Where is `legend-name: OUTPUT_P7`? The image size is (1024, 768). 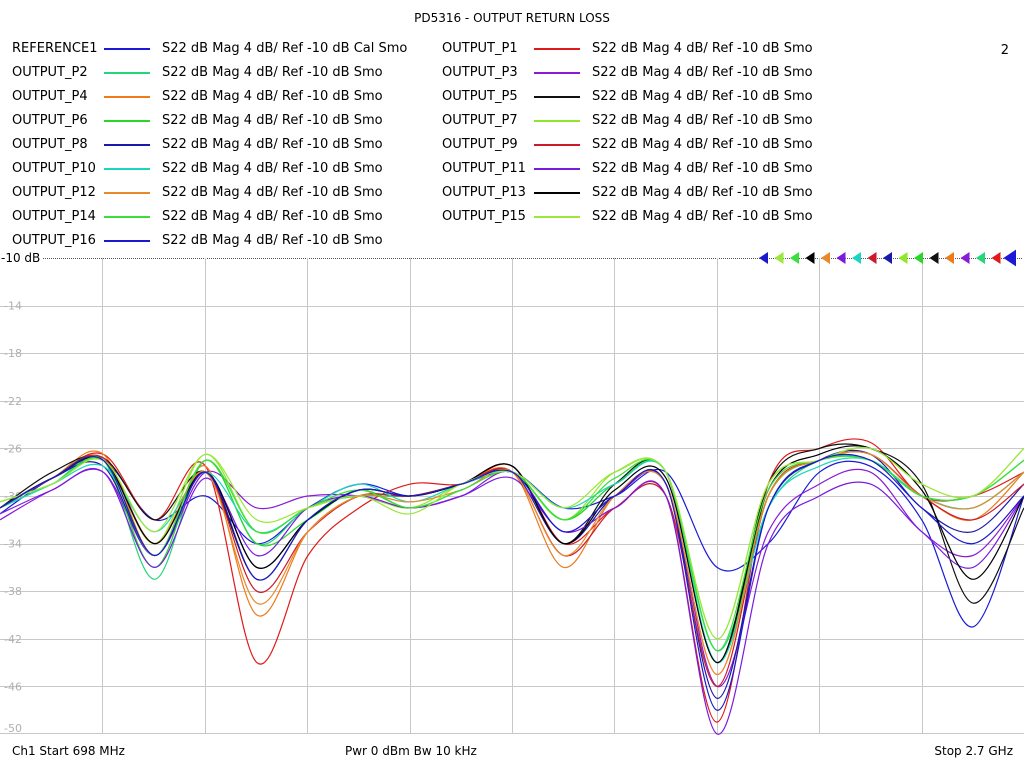
legend-name: OUTPUT_P7 is located at coordinates (480, 120).